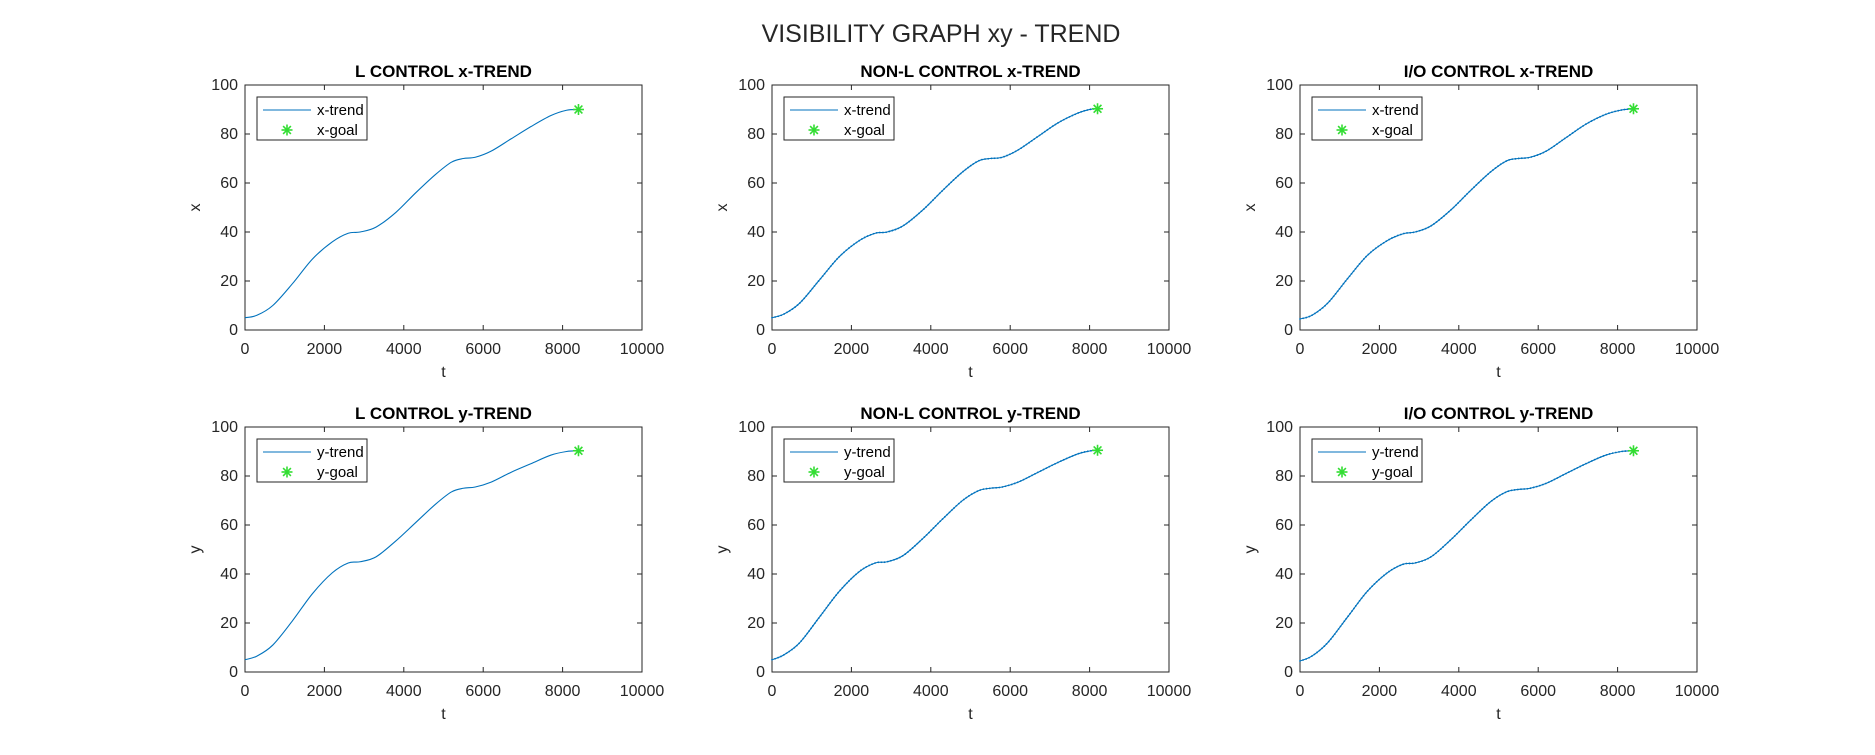  What do you see at coordinates (578, 451) in the screenshot?
I see `goal-marker-y-goal` at bounding box center [578, 451].